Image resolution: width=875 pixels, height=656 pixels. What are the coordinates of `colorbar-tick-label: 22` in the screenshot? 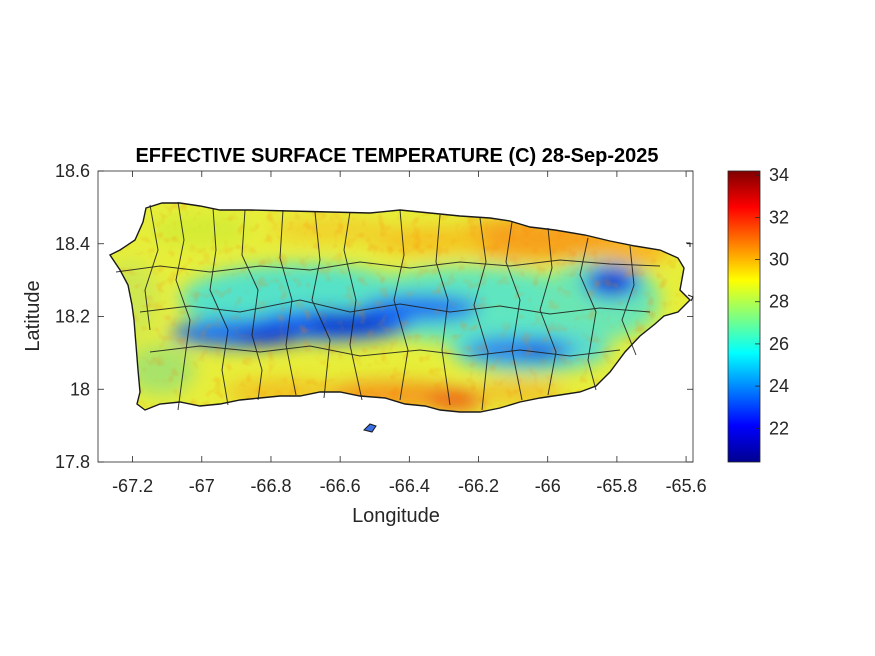 It's located at (779, 428).